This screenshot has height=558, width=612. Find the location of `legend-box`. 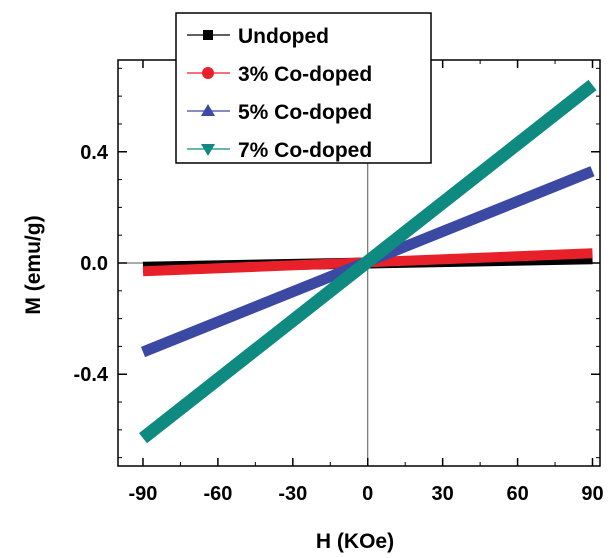

legend-box is located at coordinates (303, 88).